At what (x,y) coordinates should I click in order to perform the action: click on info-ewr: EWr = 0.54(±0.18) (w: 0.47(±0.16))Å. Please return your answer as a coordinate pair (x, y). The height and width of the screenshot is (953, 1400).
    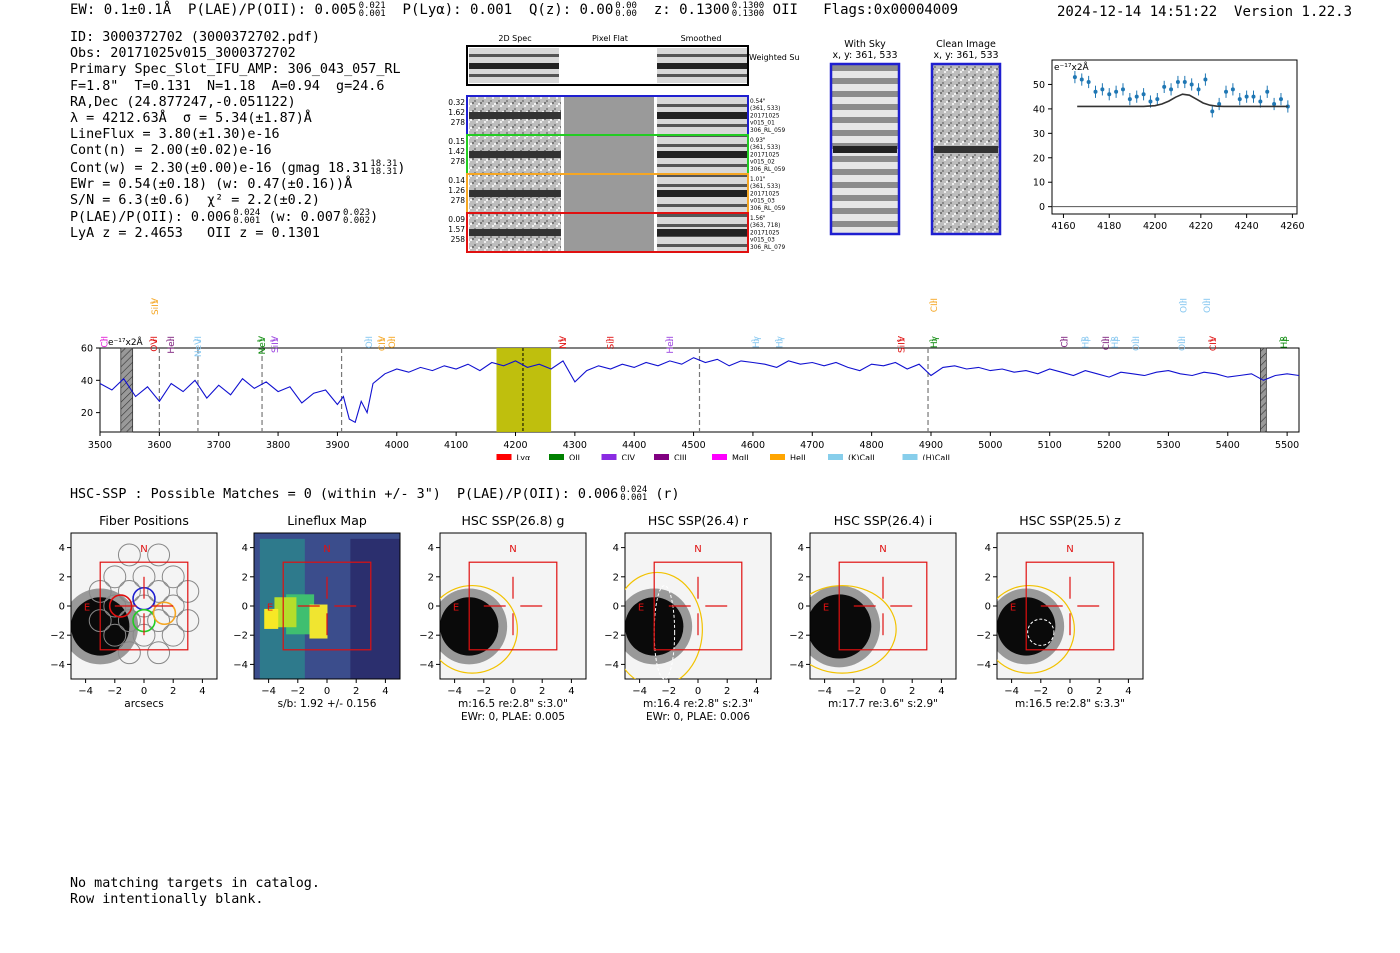
    Looking at the image, I should click on (211, 184).